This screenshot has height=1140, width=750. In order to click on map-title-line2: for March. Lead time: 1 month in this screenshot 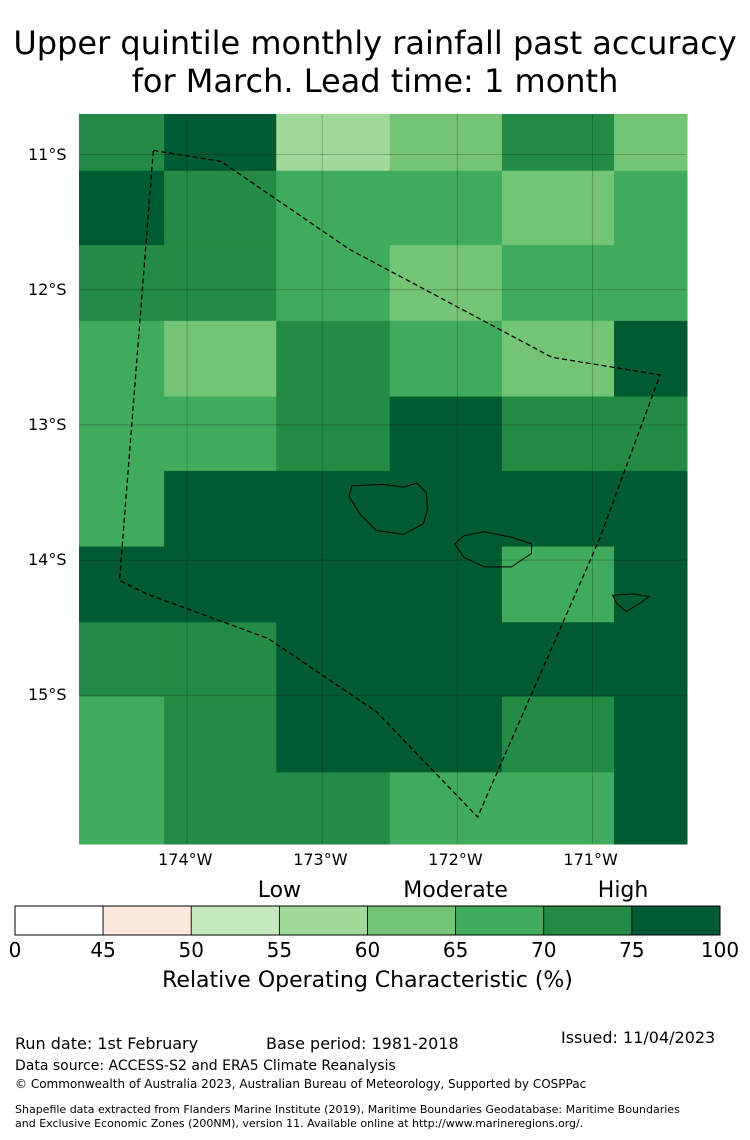, I will do `click(375, 81)`.